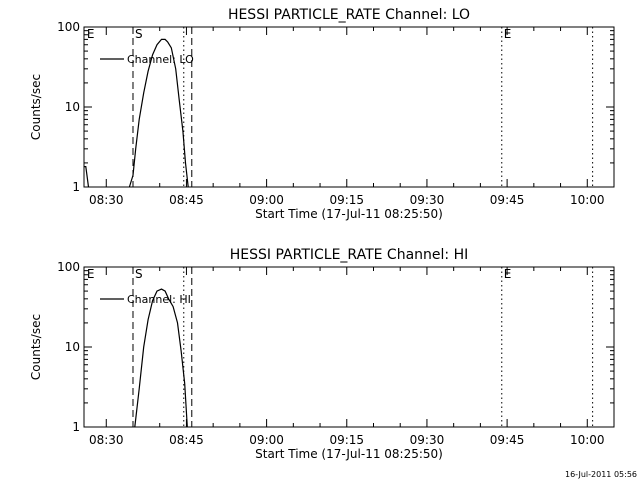 The image size is (640, 480). What do you see at coordinates (349, 255) in the screenshot?
I see `chart-title: HESSI PARTICLE_RATE Channel: HI` at bounding box center [349, 255].